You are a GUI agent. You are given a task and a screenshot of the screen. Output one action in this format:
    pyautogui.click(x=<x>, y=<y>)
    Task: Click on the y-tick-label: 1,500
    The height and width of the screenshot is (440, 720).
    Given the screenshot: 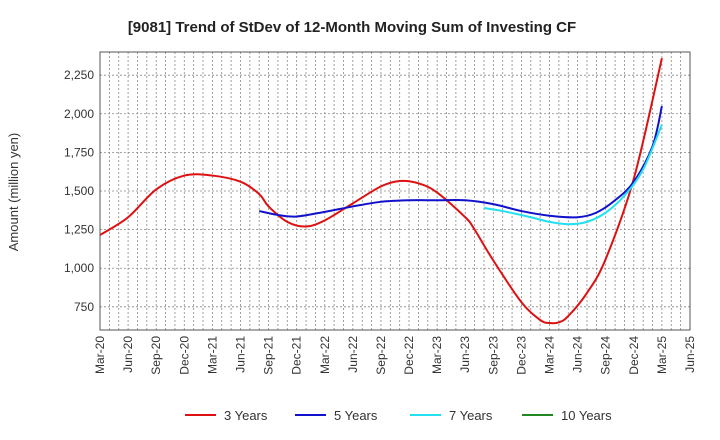 What is the action you would take?
    pyautogui.click(x=79, y=191)
    